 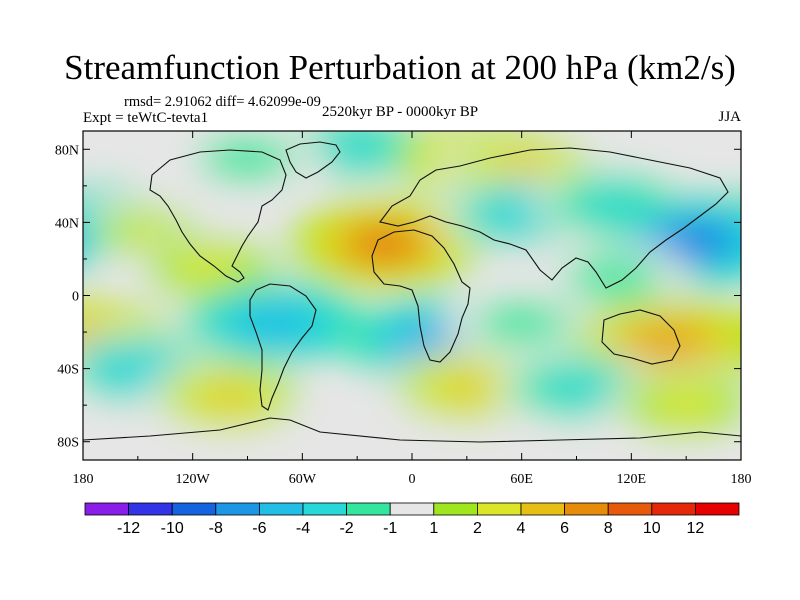 What do you see at coordinates (75, 297) in the screenshot?
I see `y-tick-label: 0` at bounding box center [75, 297].